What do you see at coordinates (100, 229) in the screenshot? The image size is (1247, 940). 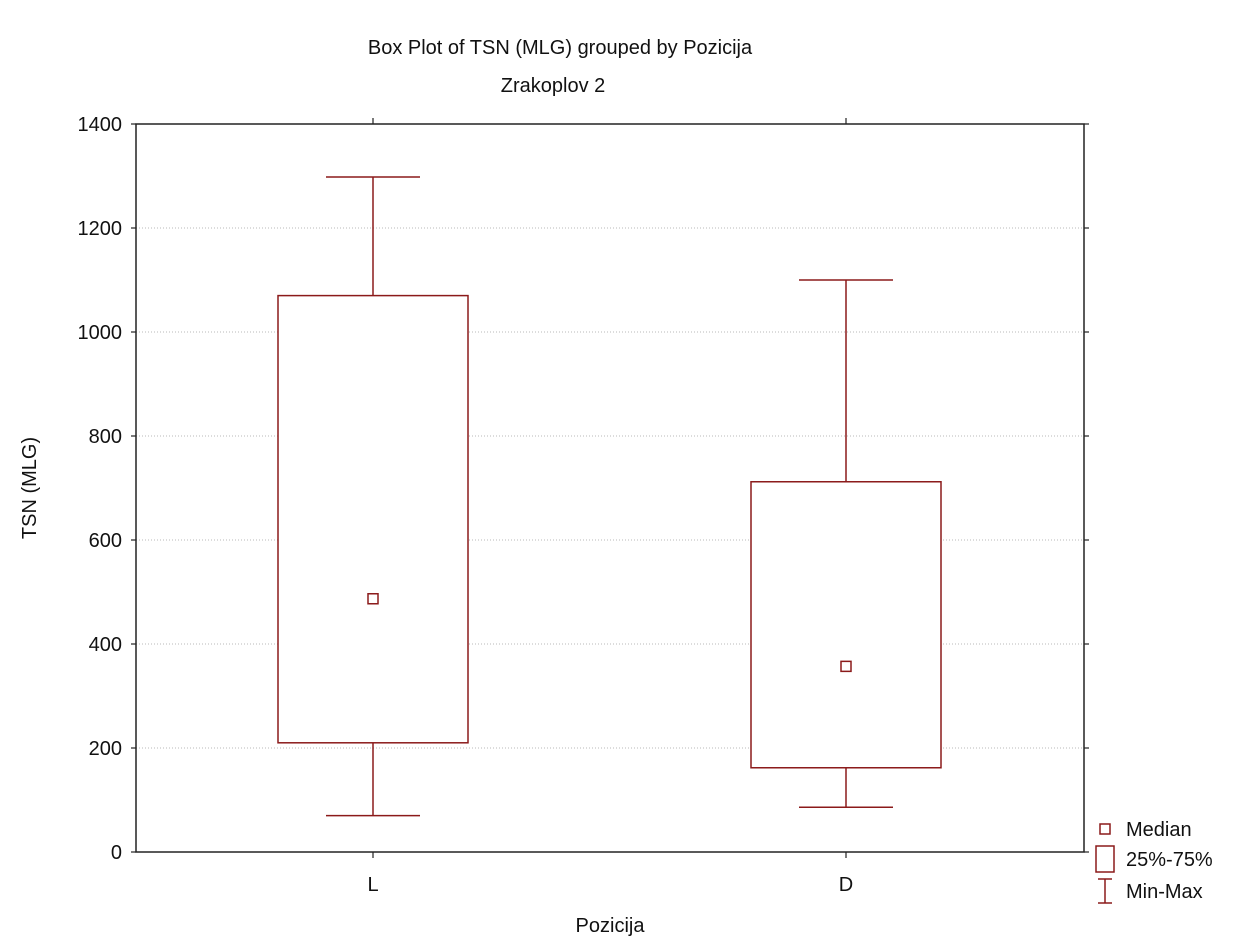 I see `y-tick-label: 1200` at bounding box center [100, 229].